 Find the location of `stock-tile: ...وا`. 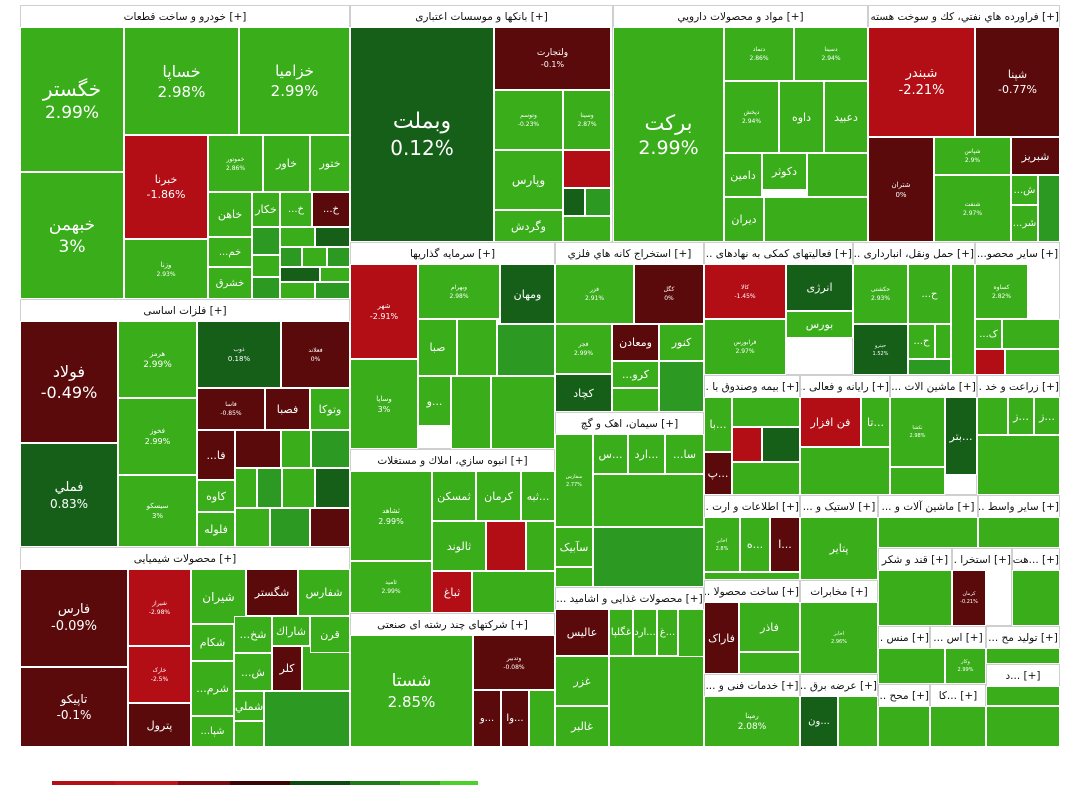

stock-tile: ...وا is located at coordinates (515, 718).